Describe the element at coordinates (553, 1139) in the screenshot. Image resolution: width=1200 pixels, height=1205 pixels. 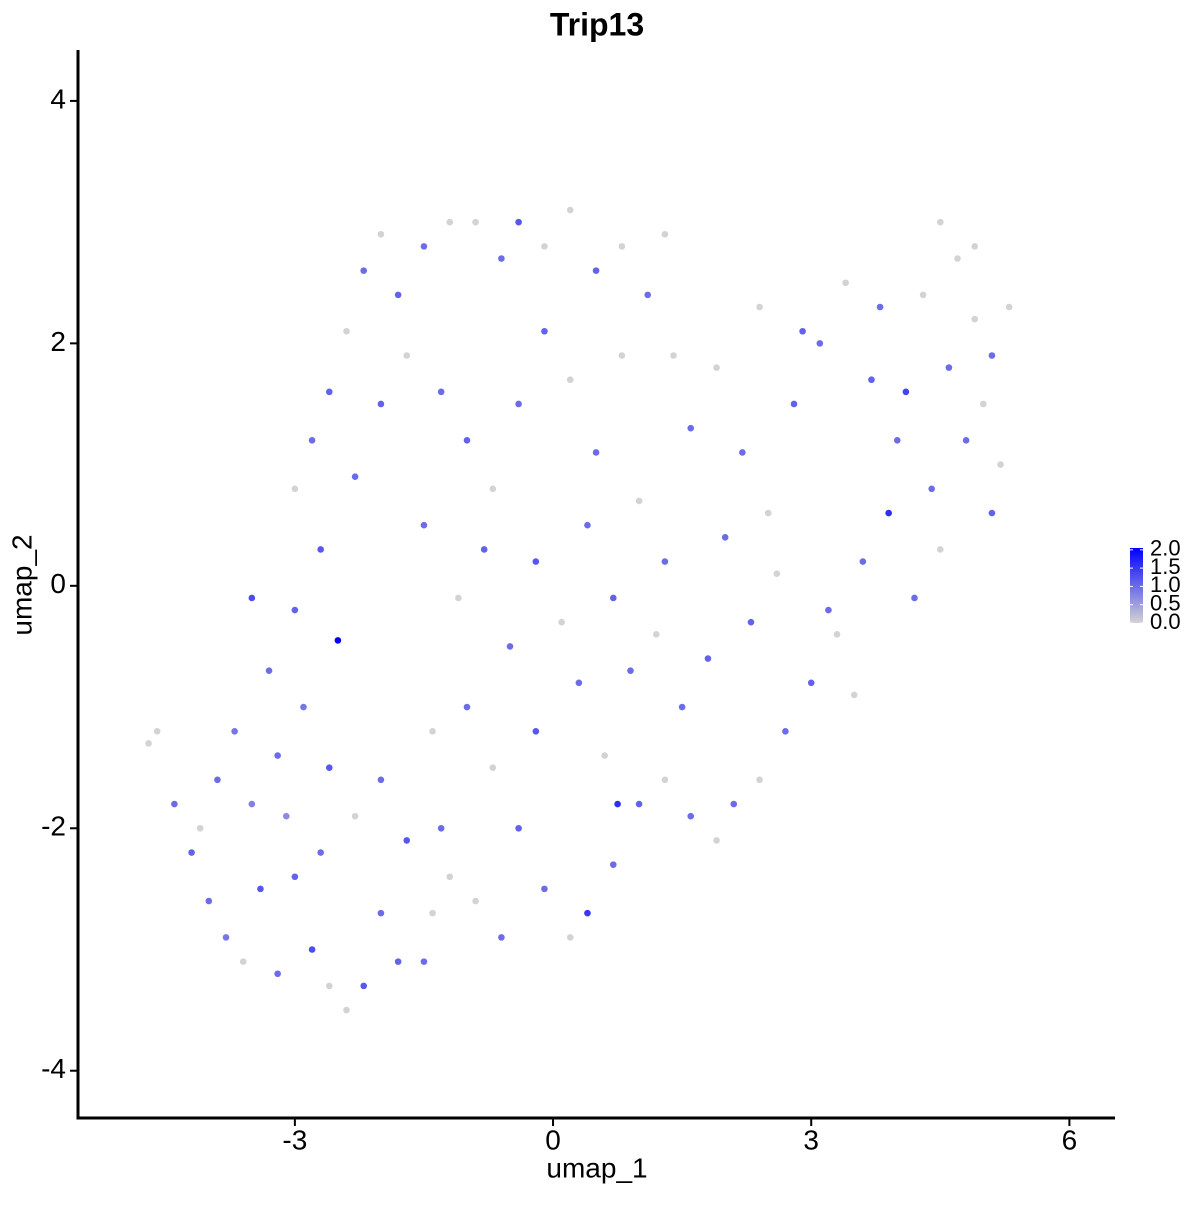
I see `x-tick-label: 0` at that location.